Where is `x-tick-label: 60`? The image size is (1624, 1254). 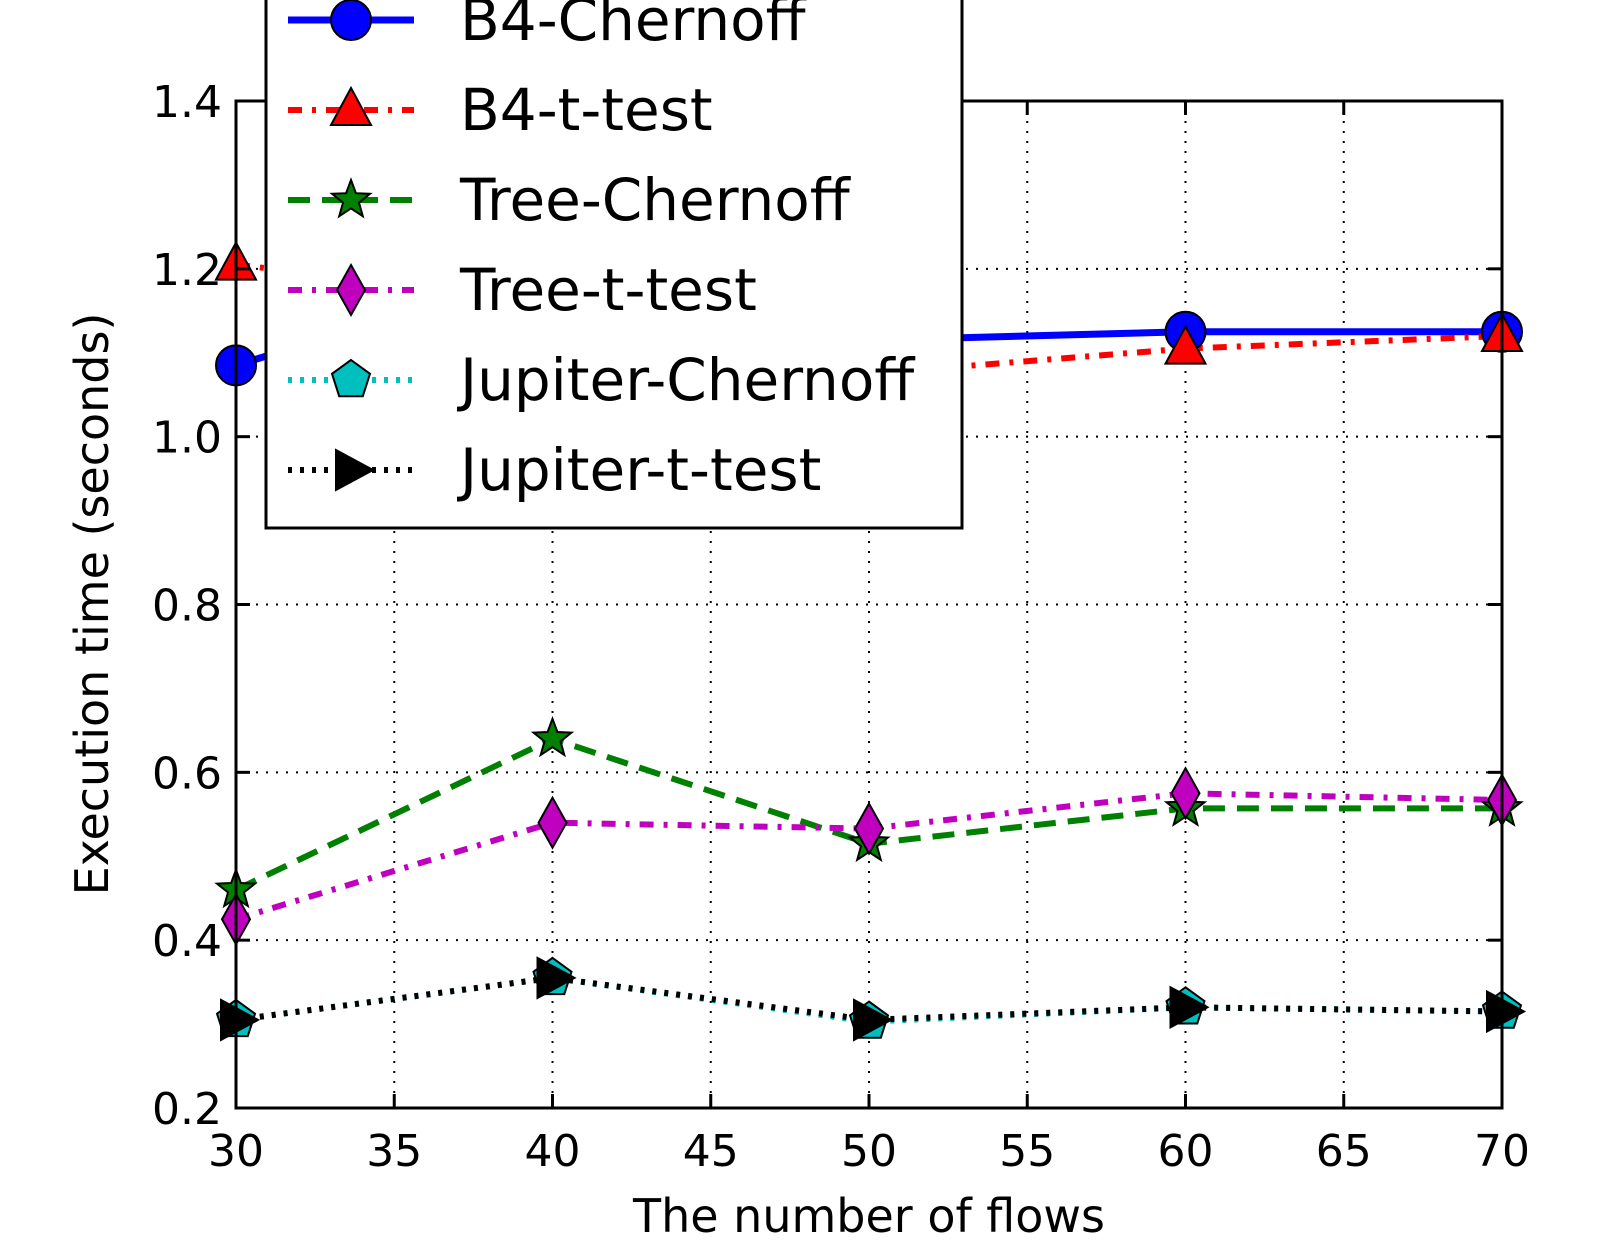 x-tick-label: 60 is located at coordinates (1186, 1151).